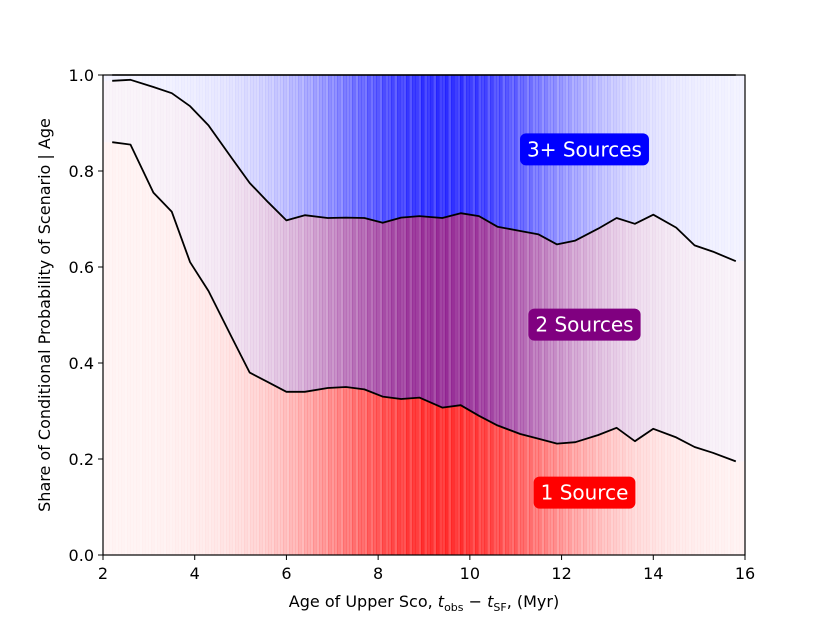 This screenshot has width=830, height=623. What do you see at coordinates (81, 555) in the screenshot?
I see `y-tick-label: 0.0` at bounding box center [81, 555].